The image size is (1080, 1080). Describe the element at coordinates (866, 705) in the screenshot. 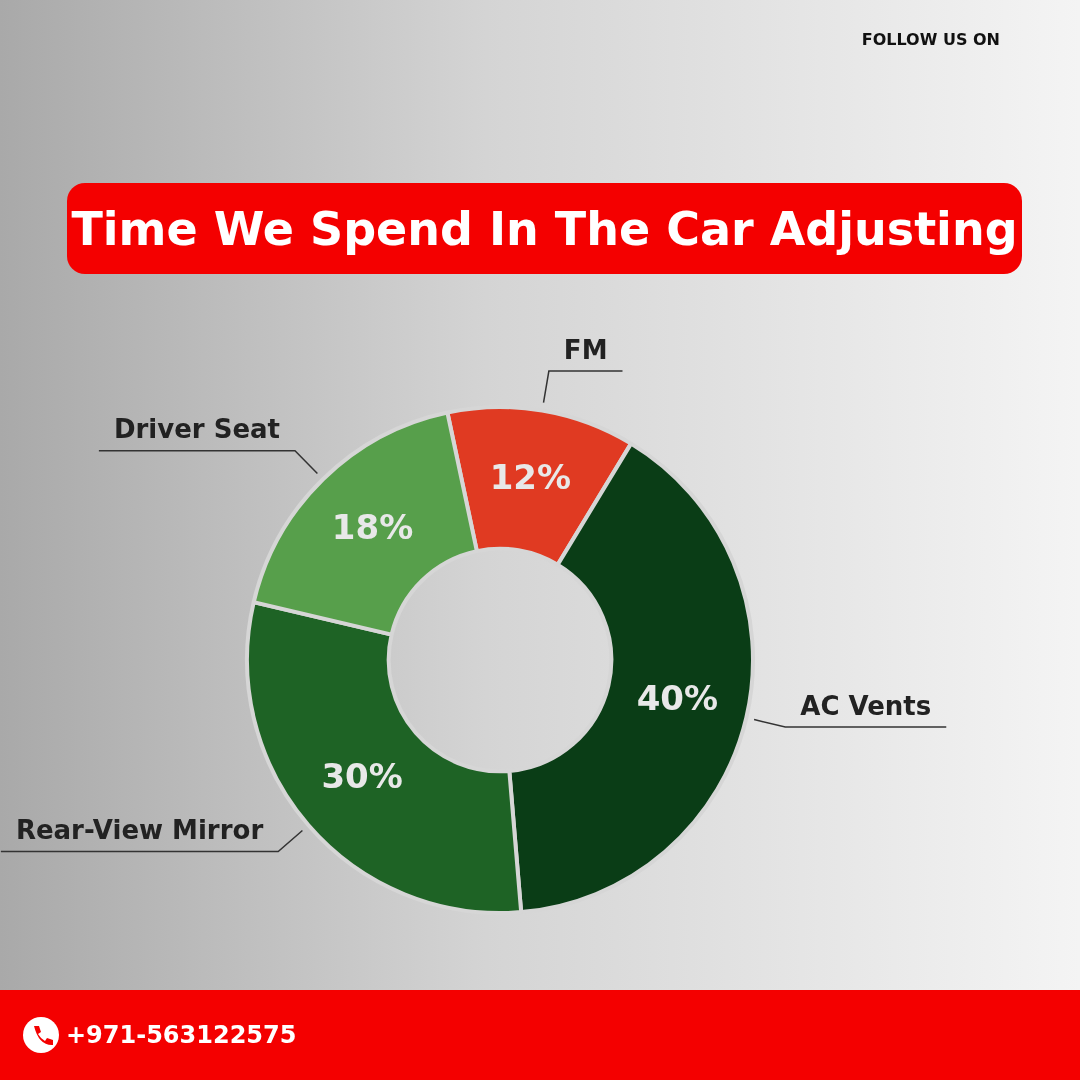

I see `slice-label: AC Vents` at that location.